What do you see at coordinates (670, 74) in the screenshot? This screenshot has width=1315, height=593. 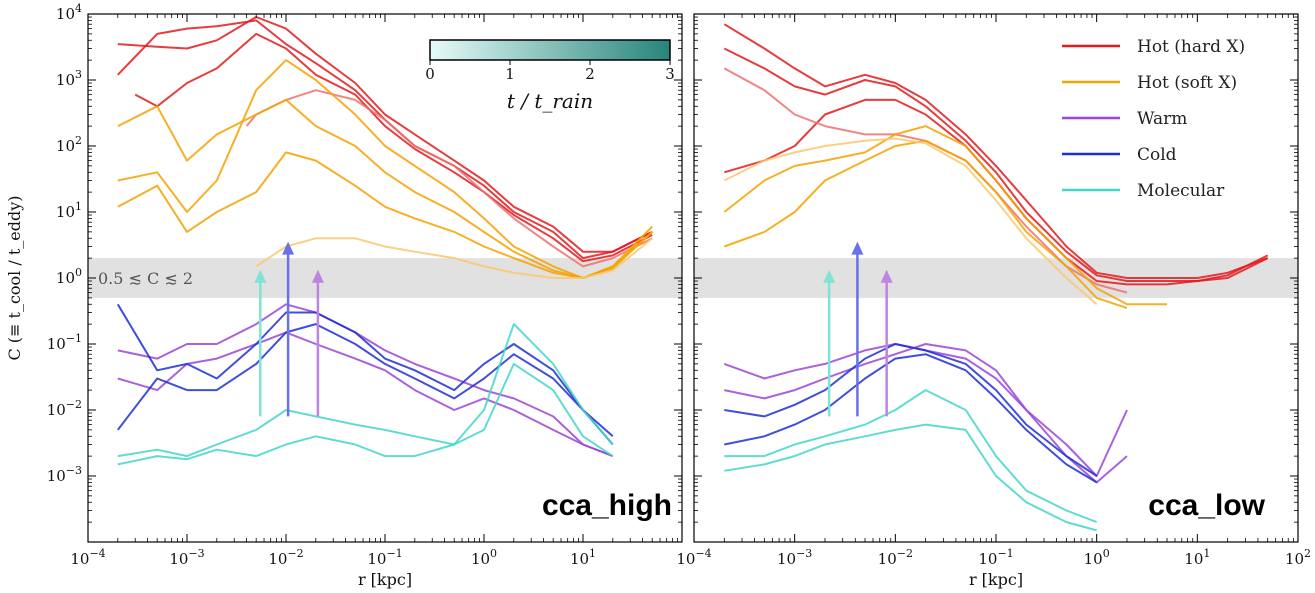 I see `colorbar-tick-label: 3` at bounding box center [670, 74].